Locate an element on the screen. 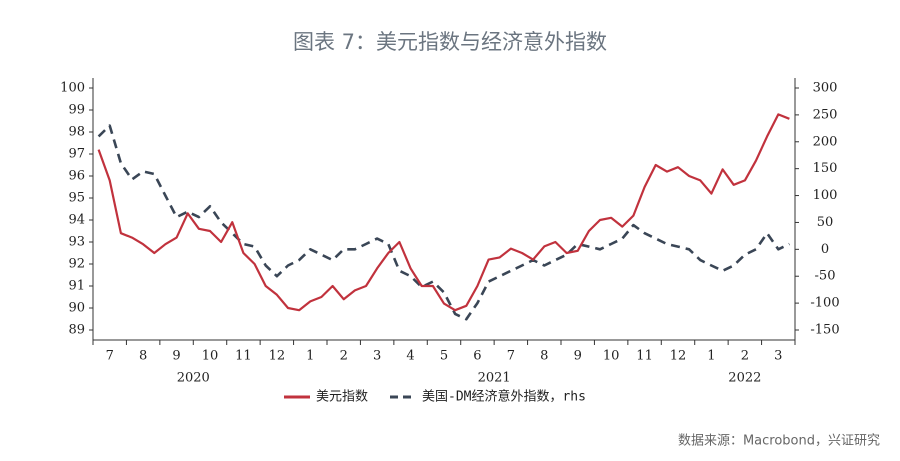  legend-label: 美国-DM经济意外指数，rhs is located at coordinates (504, 397).